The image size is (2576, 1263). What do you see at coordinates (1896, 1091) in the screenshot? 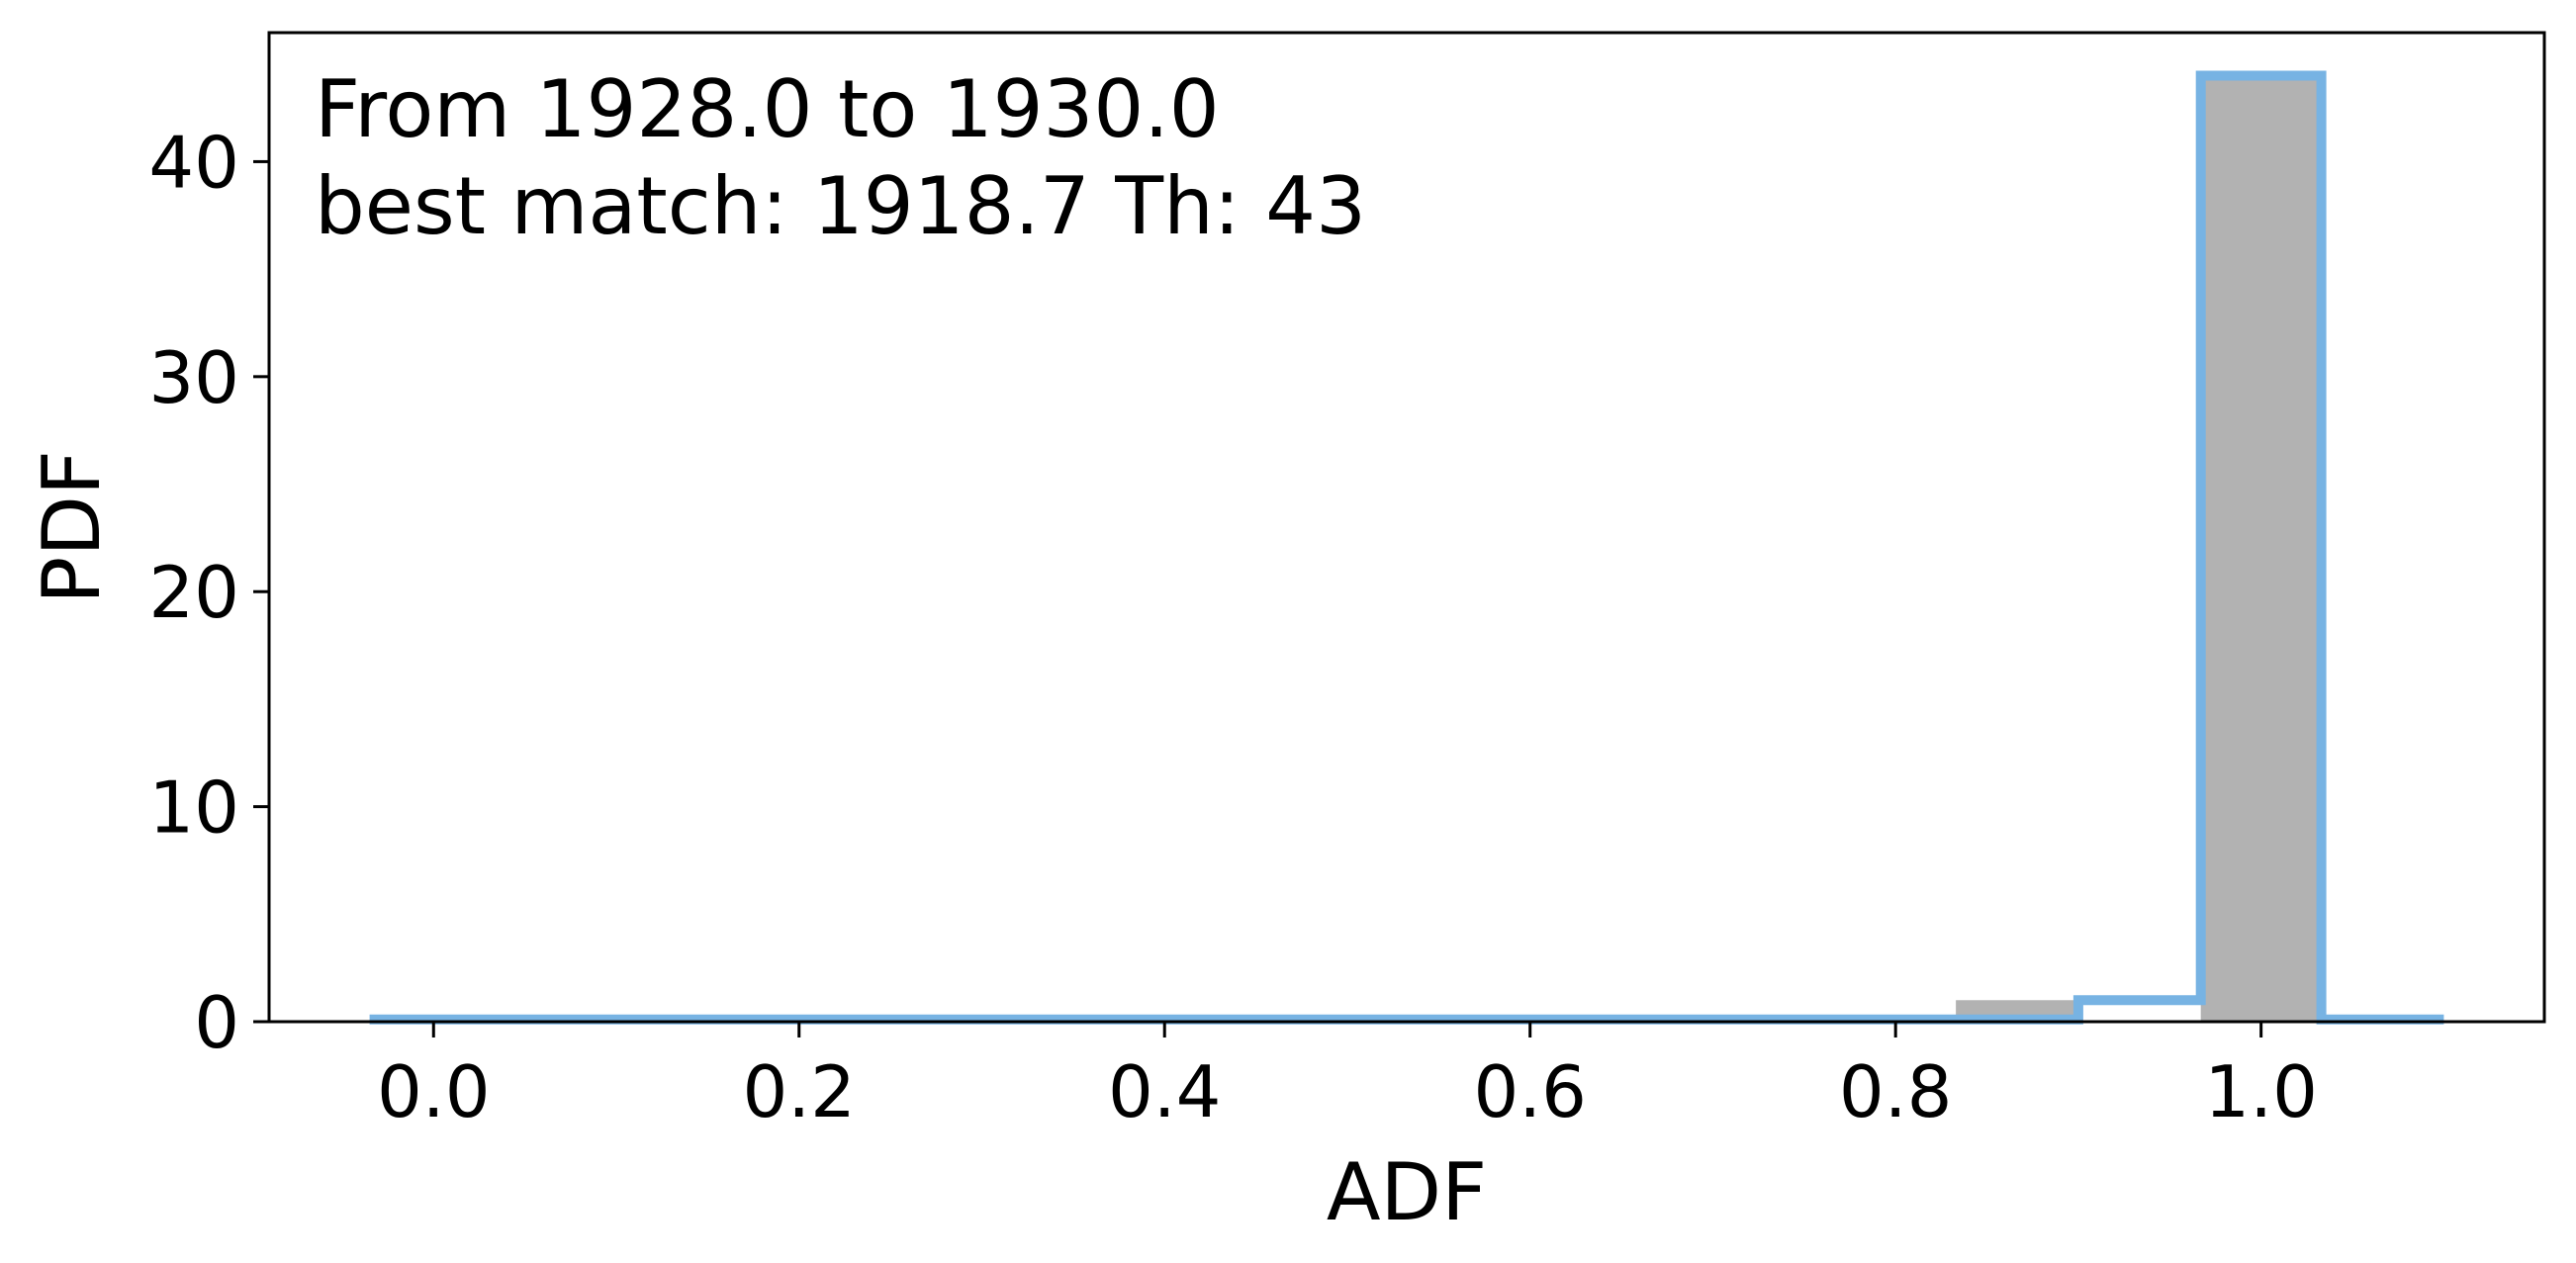
I see `x-tick-label: 0.8` at bounding box center [1896, 1091].